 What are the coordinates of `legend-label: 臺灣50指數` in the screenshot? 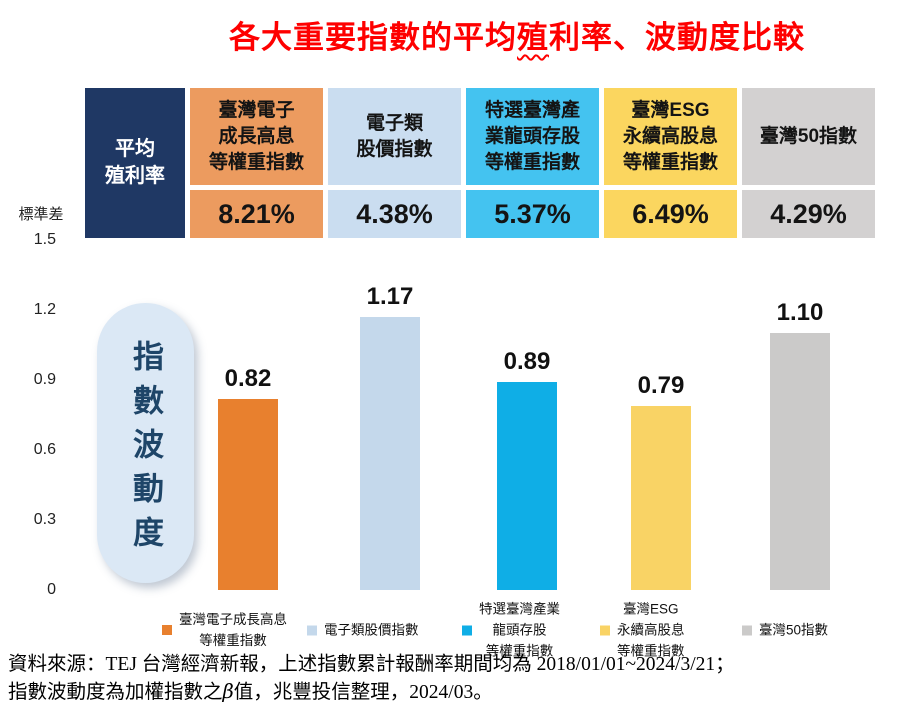 It's located at (794, 630).